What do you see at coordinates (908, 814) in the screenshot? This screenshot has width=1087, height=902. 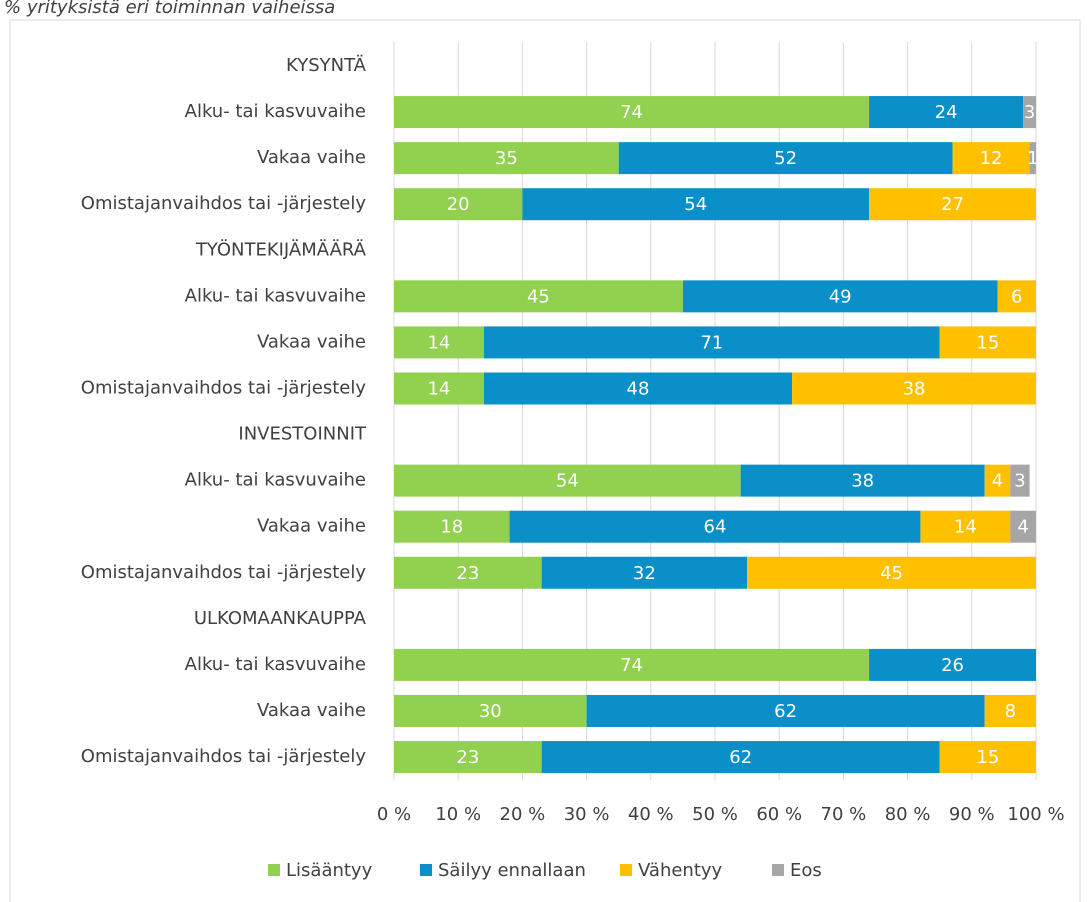 I see `x-tick-label: 80 %` at bounding box center [908, 814].